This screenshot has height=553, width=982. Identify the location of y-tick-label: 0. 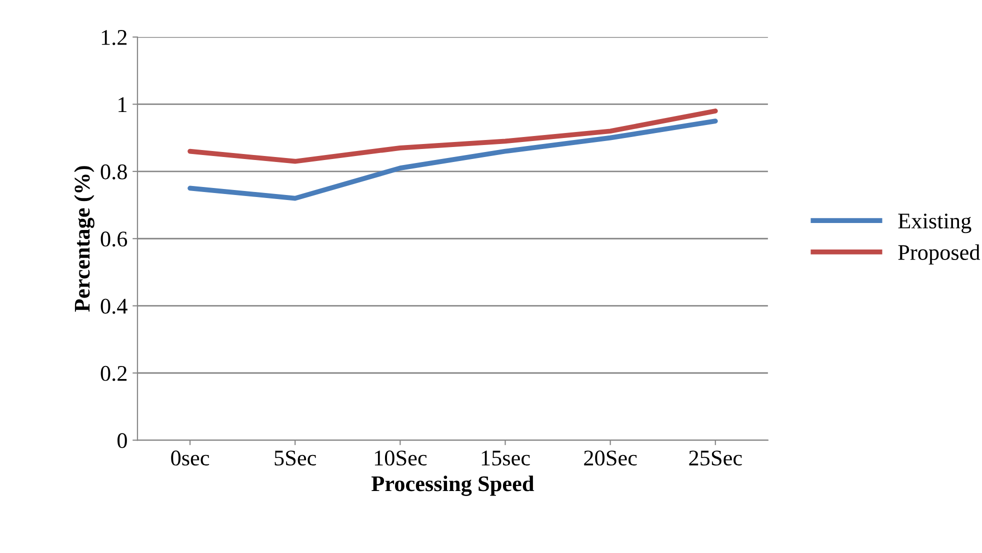
(122, 440).